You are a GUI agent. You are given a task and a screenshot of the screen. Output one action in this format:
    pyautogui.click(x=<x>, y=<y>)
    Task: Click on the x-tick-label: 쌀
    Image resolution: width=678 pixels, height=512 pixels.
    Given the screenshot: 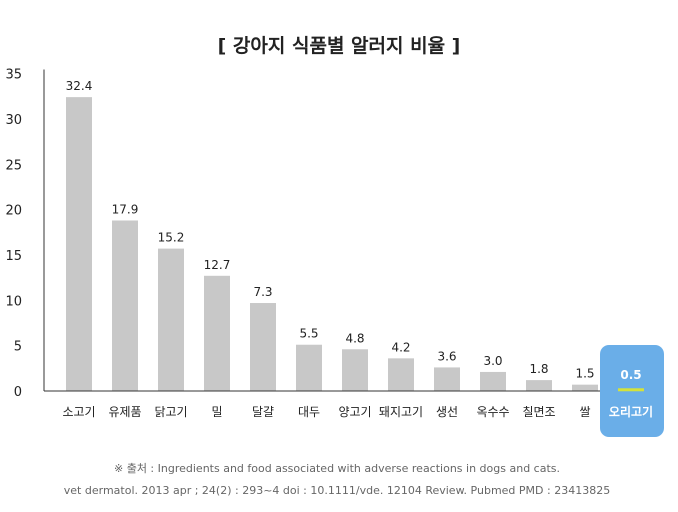 What is the action you would take?
    pyautogui.click(x=584, y=412)
    